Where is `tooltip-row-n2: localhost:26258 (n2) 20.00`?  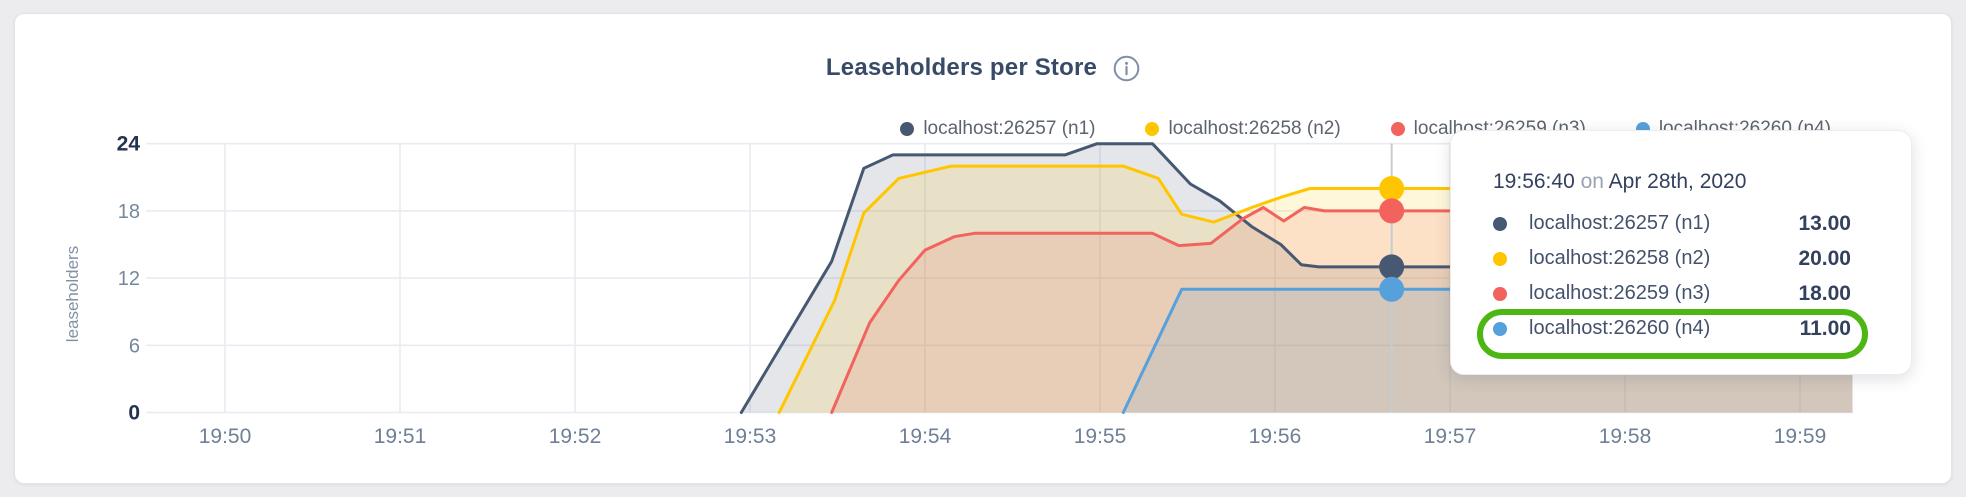
tooltip-row-n2: localhost:26258 (n2) 20.00 is located at coordinates (1681, 258).